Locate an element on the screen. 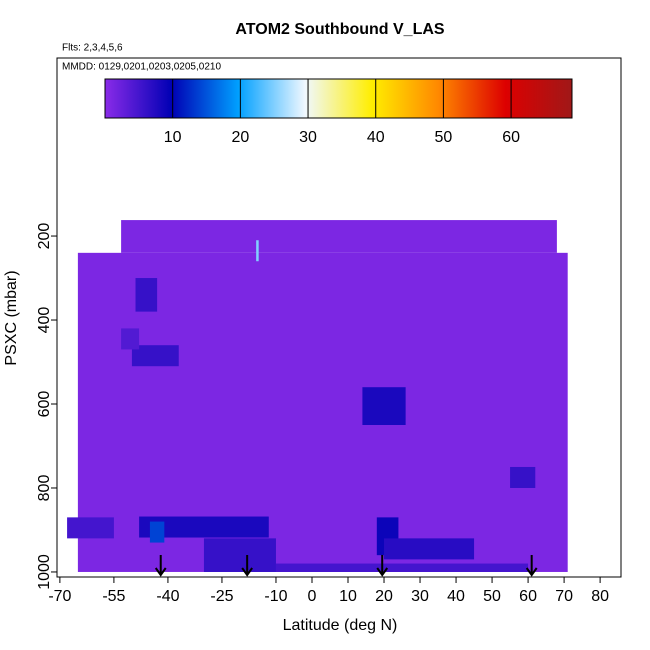 The image size is (650, 650). colorbar-tick-label: 40 is located at coordinates (376, 137).